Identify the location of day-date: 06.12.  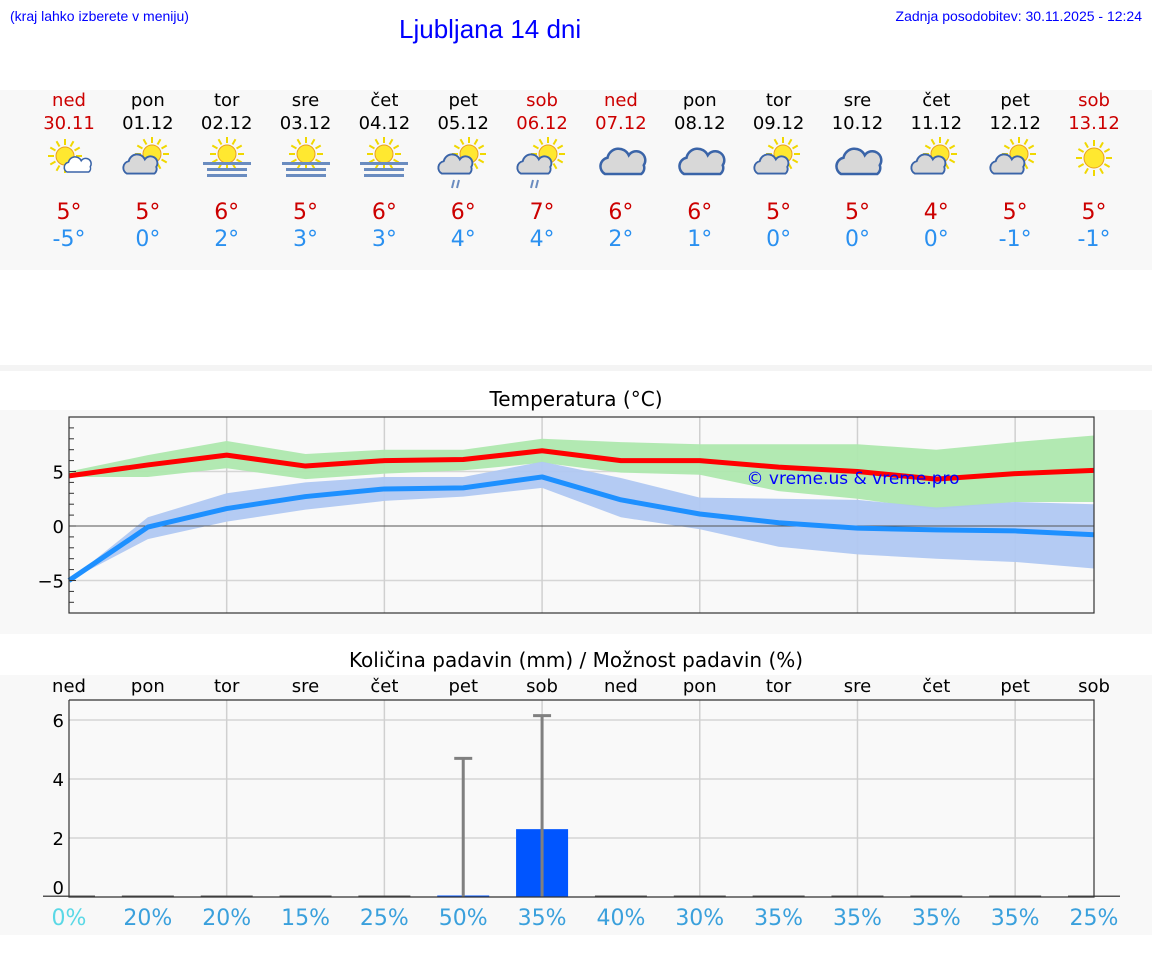
(542, 123).